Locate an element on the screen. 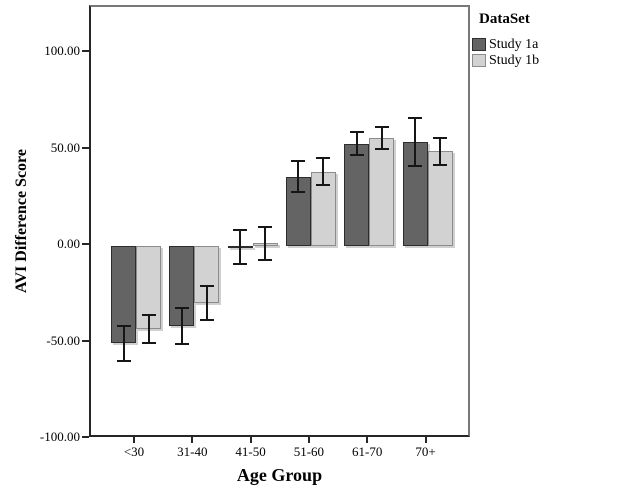 This screenshot has width=629, height=504. x-axis-tick-label: 61-70 is located at coordinates (367, 451).